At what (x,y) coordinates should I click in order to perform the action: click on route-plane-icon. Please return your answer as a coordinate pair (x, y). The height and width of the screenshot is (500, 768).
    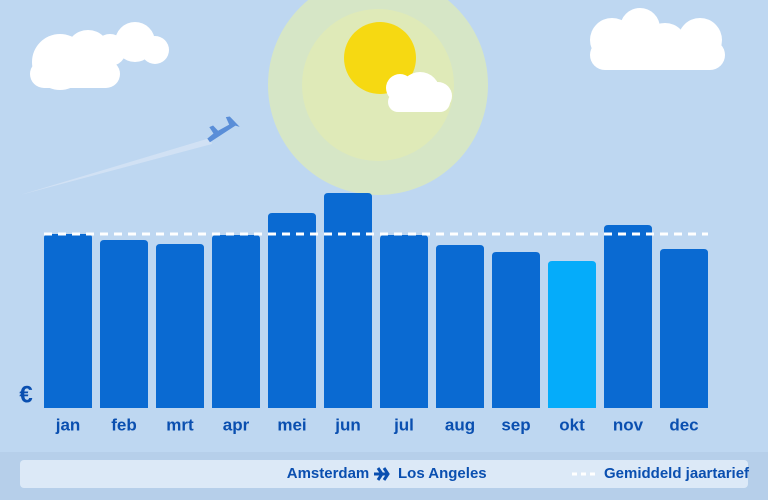
    Looking at the image, I should click on (382, 474).